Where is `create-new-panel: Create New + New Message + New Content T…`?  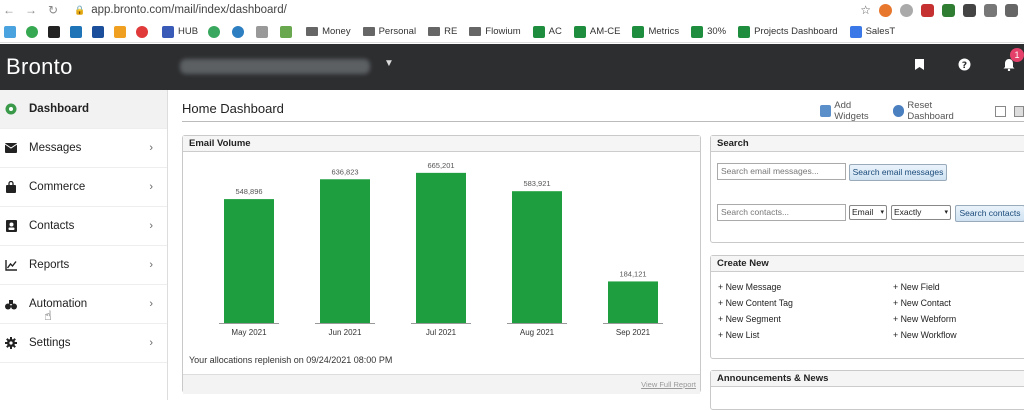
create-new-panel: Create New + New Message + New Content T… is located at coordinates (867, 307).